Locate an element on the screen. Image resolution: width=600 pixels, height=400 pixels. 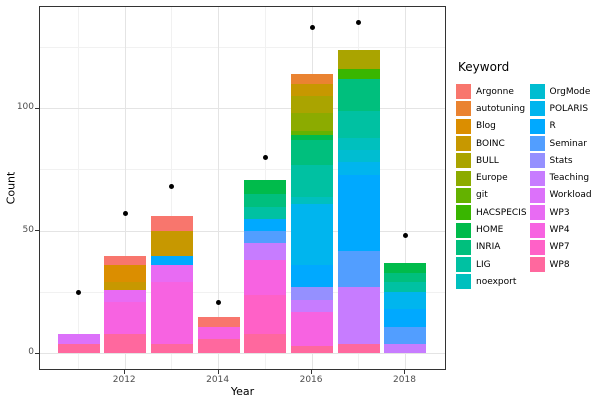
bar-segment-Stats is located at coordinates (312, 293).